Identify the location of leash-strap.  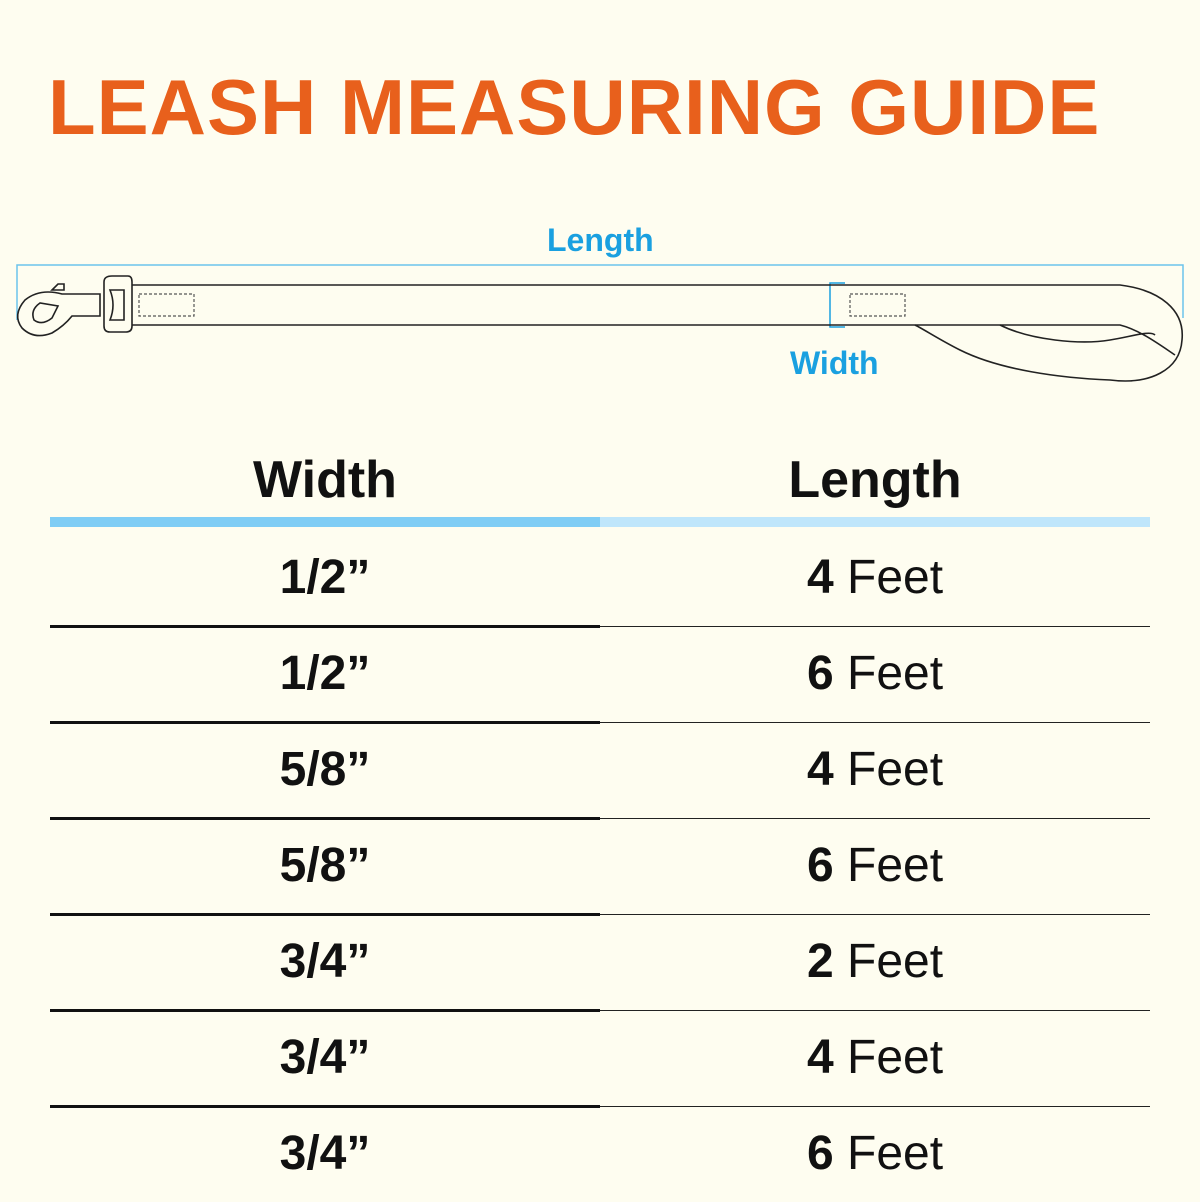
(653, 333).